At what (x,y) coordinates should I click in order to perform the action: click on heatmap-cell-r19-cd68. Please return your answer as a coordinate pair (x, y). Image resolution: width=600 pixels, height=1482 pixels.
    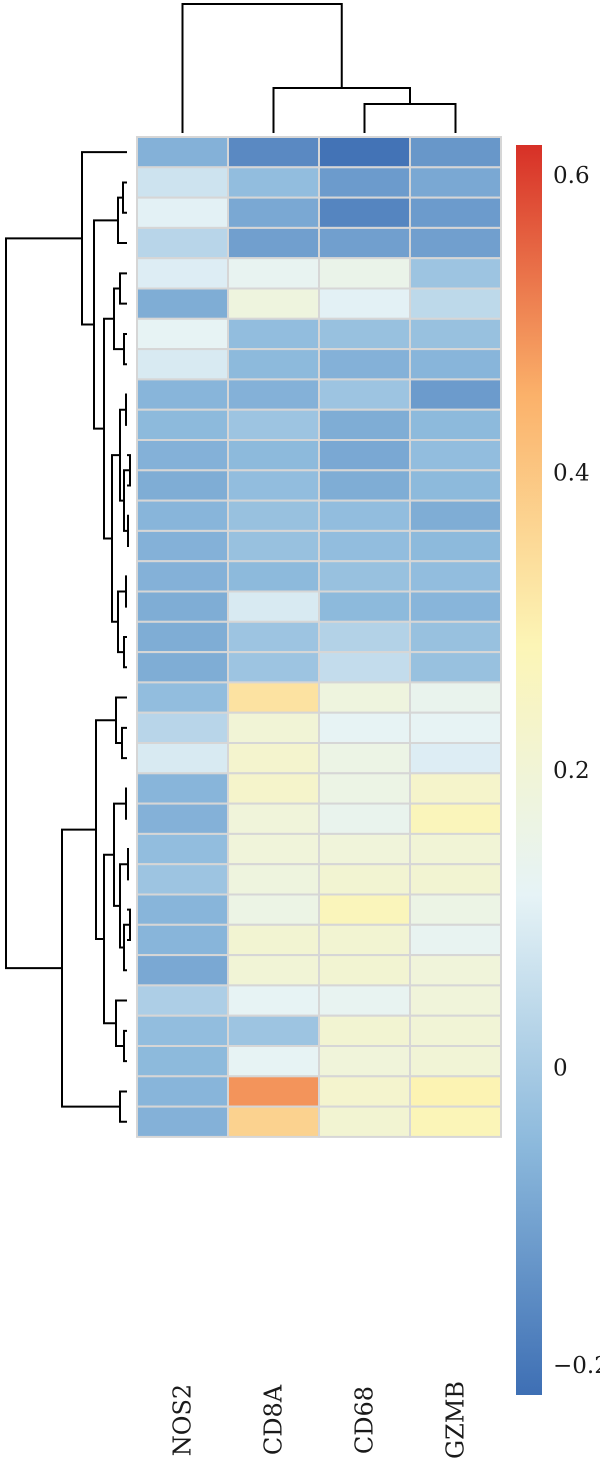
    Looking at the image, I should click on (364, 697).